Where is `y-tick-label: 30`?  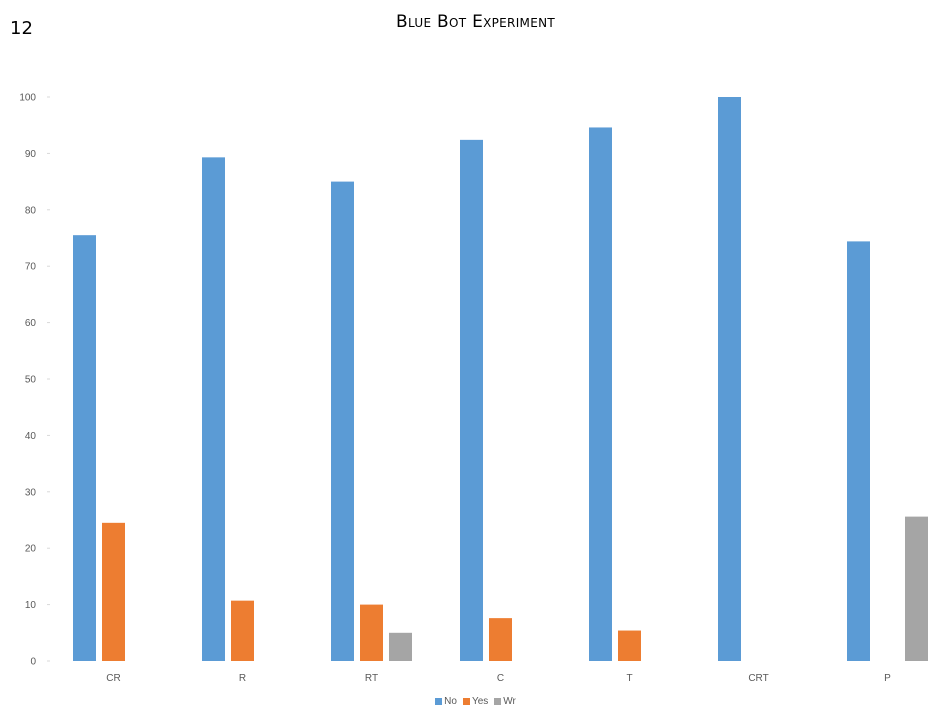
y-tick-label: 30 is located at coordinates (31, 492).